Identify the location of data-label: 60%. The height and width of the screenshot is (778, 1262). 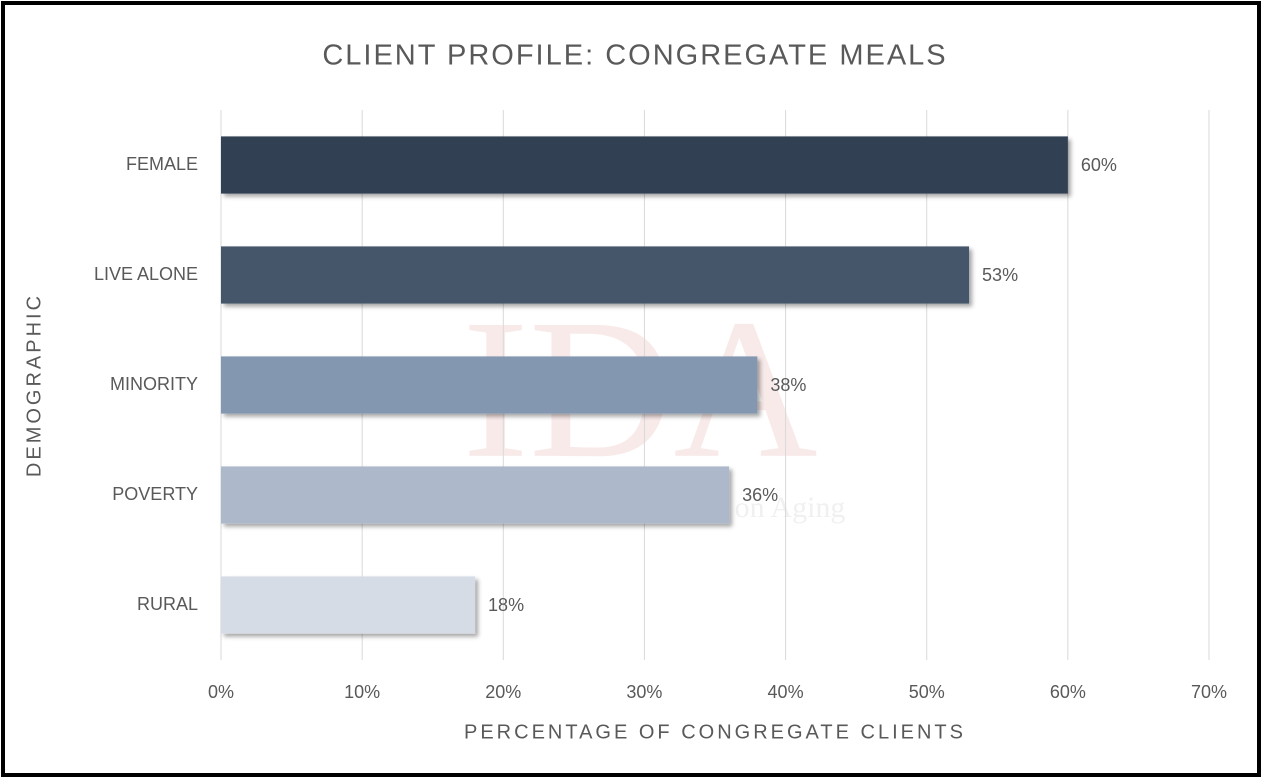
(1099, 165).